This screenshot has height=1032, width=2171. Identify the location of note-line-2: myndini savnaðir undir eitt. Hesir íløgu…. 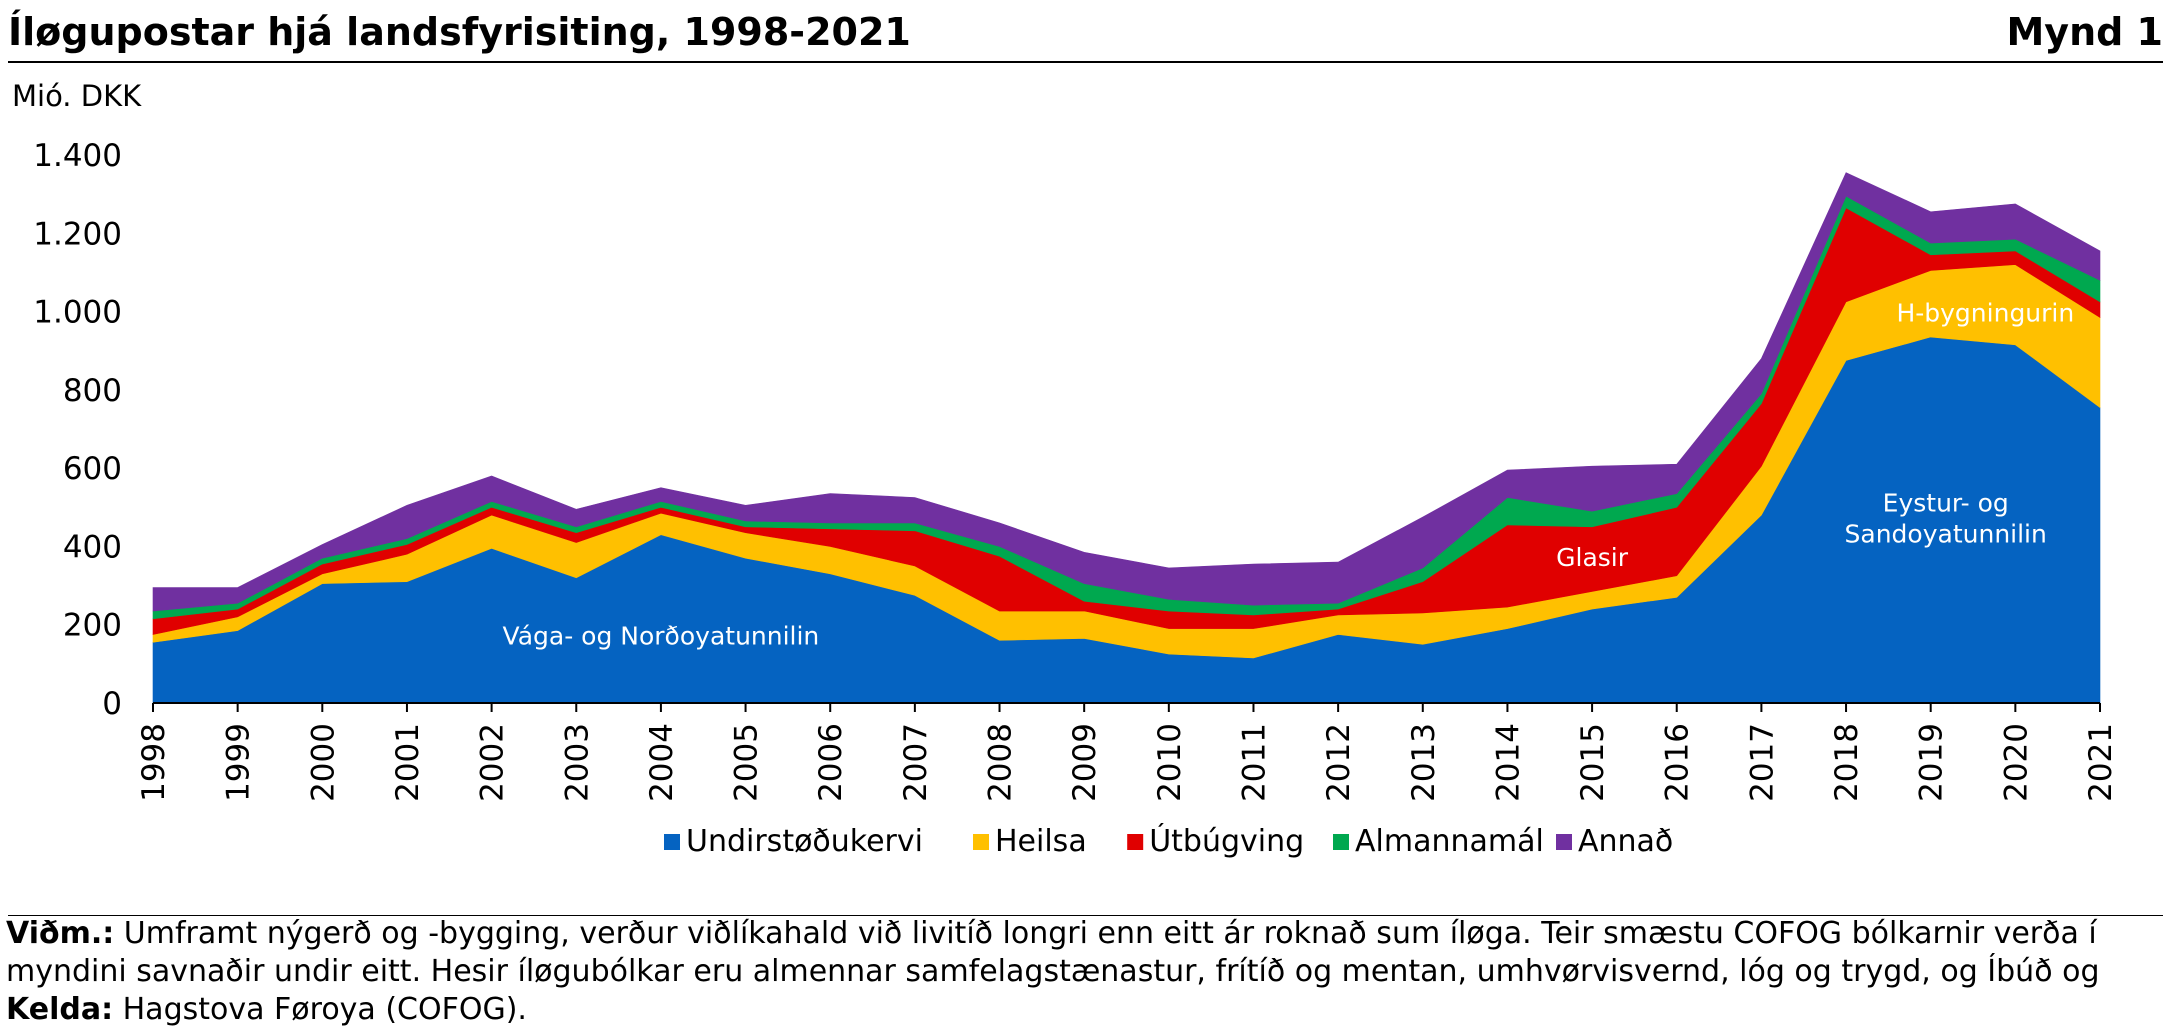
(1081, 972).